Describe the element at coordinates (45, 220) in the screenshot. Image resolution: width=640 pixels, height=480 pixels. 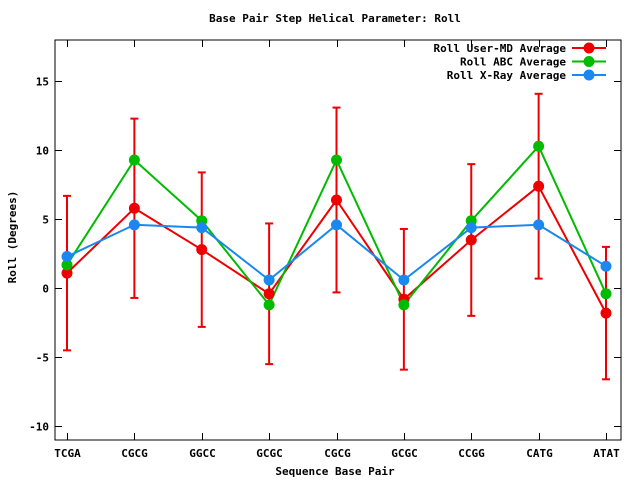
I see `y-tick-label: 5` at that location.